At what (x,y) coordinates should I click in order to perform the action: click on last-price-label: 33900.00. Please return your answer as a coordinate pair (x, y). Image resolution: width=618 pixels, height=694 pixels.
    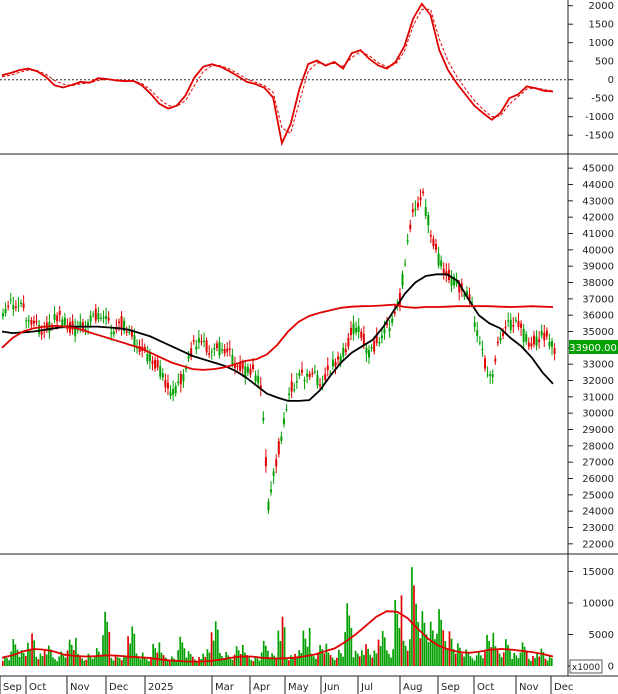
    Looking at the image, I should click on (593, 347).